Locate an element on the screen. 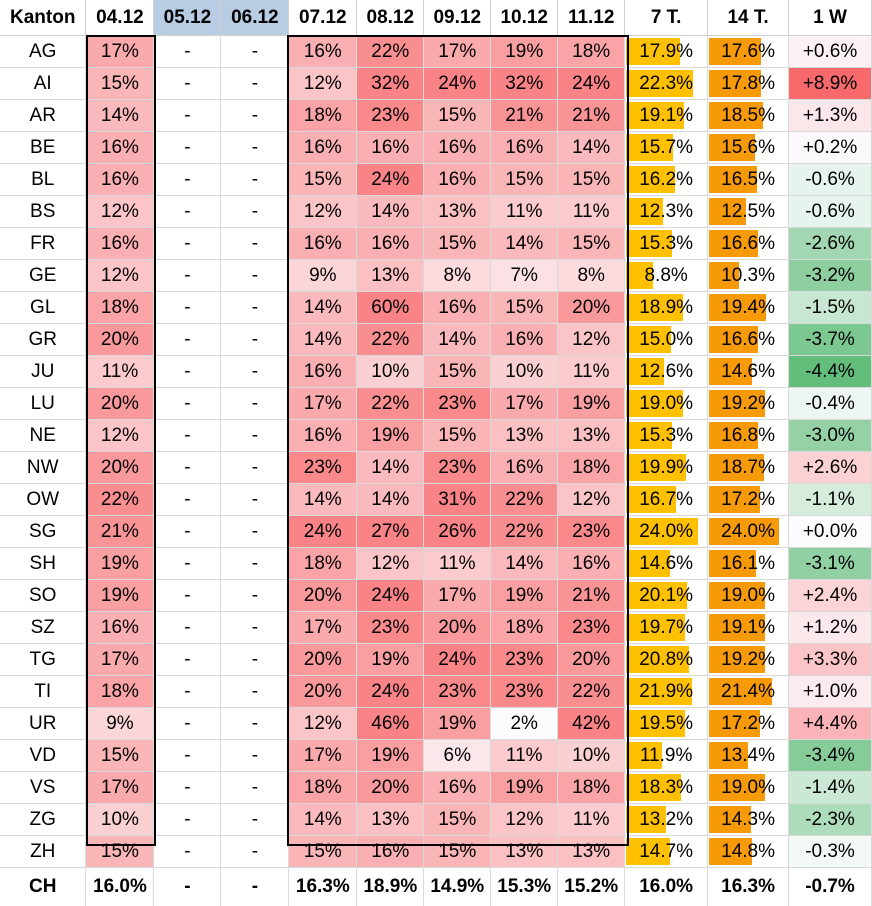 Image resolution: width=872 pixels, height=906 pixels. fourteen-day-cell-value: 16.6% is located at coordinates (748, 243).